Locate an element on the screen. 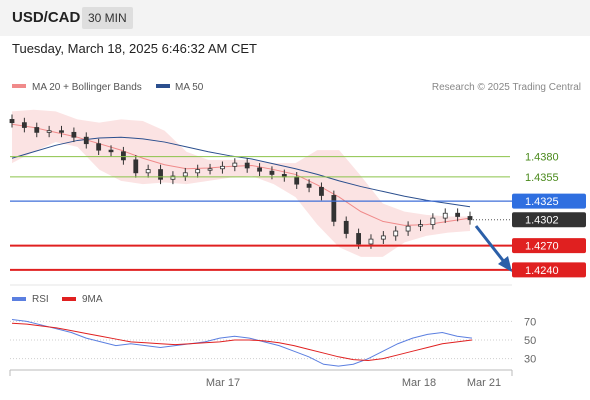  resistance-label-2: 1.4380 is located at coordinates (542, 158).